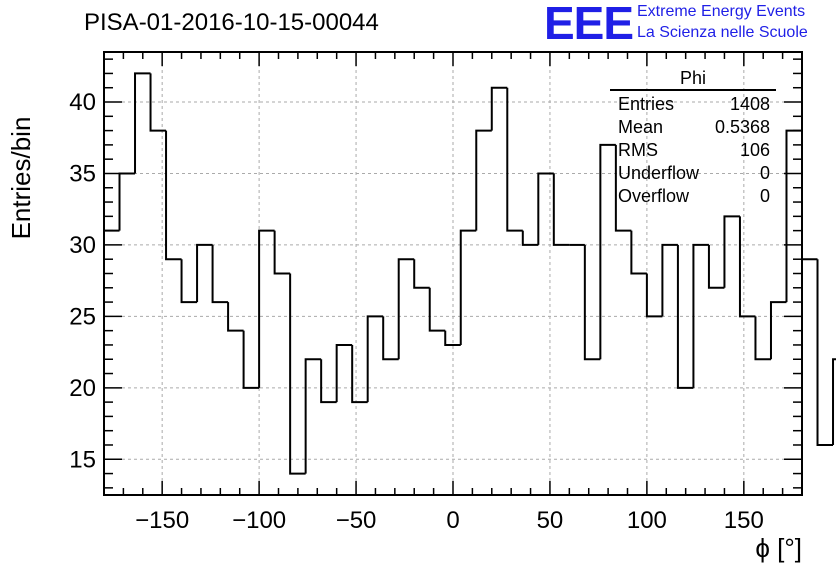 This screenshot has width=836, height=572. What do you see at coordinates (589, 24) in the screenshot?
I see `eee-logo: EEE` at bounding box center [589, 24].